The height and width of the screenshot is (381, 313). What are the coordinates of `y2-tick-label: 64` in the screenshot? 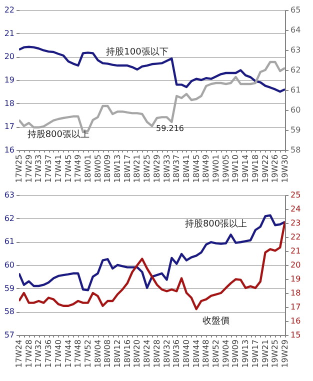 It's located at (295, 30).